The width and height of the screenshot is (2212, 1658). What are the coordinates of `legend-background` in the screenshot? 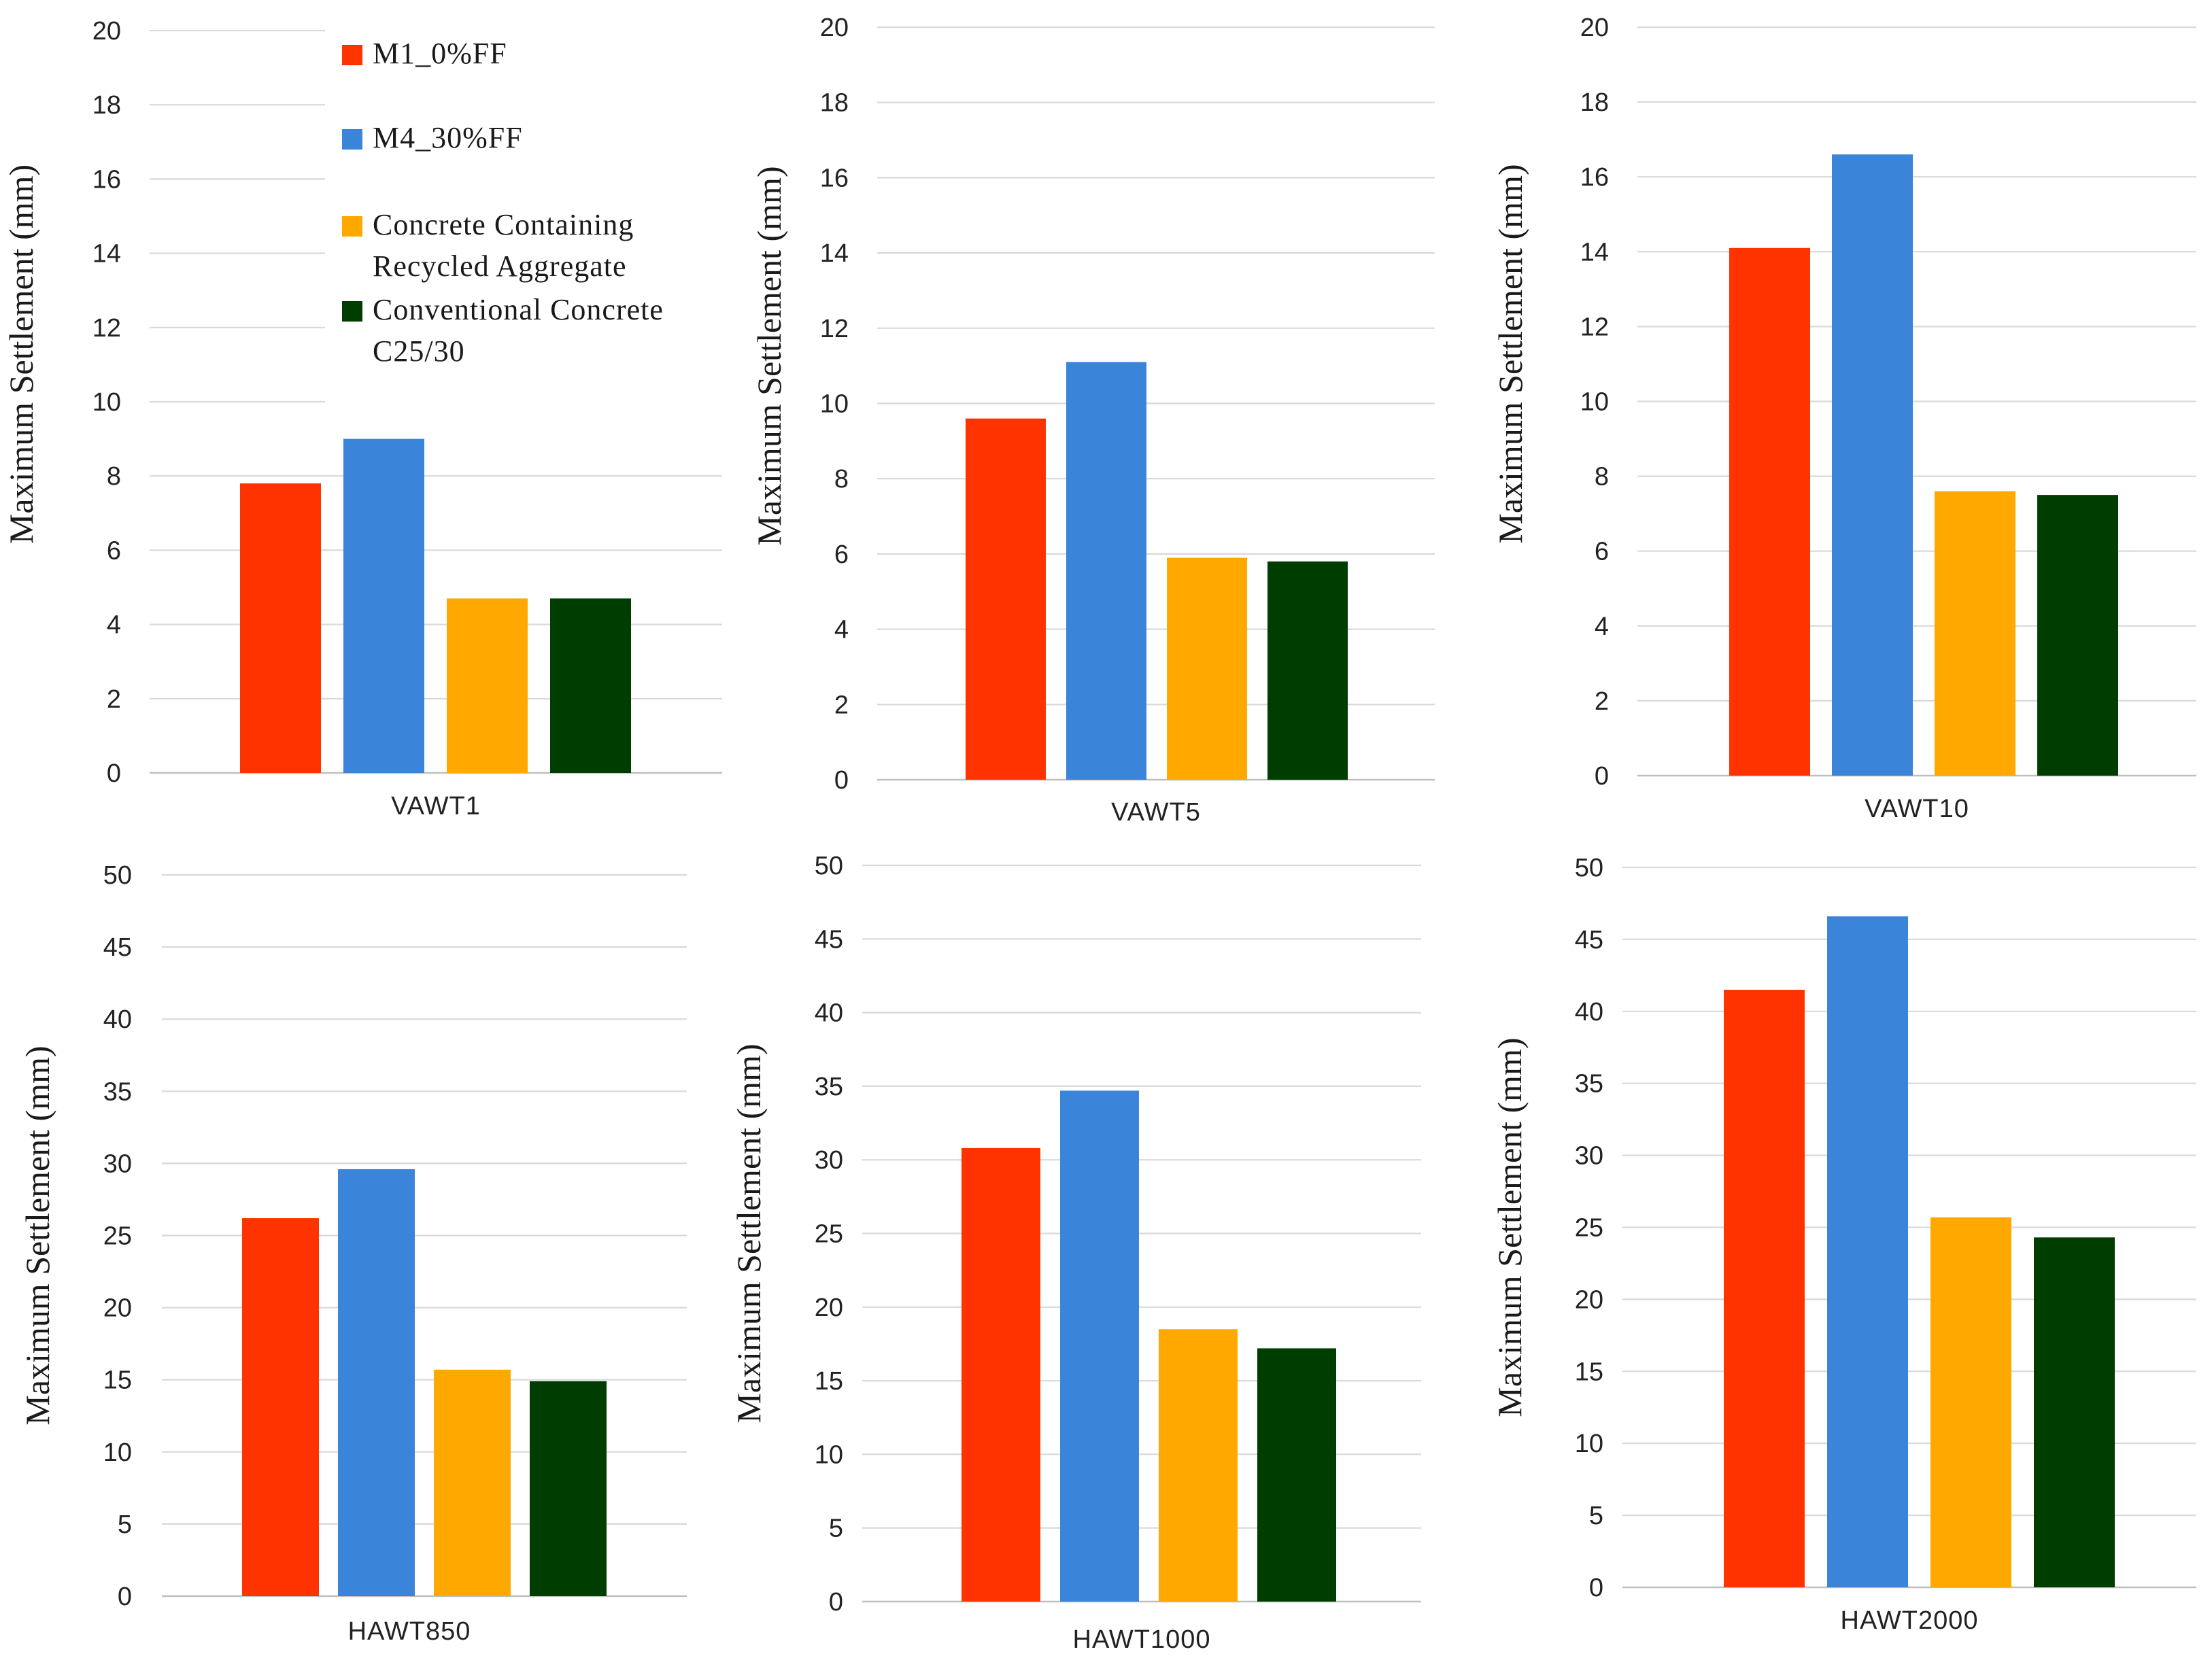 It's located at (526, 217).